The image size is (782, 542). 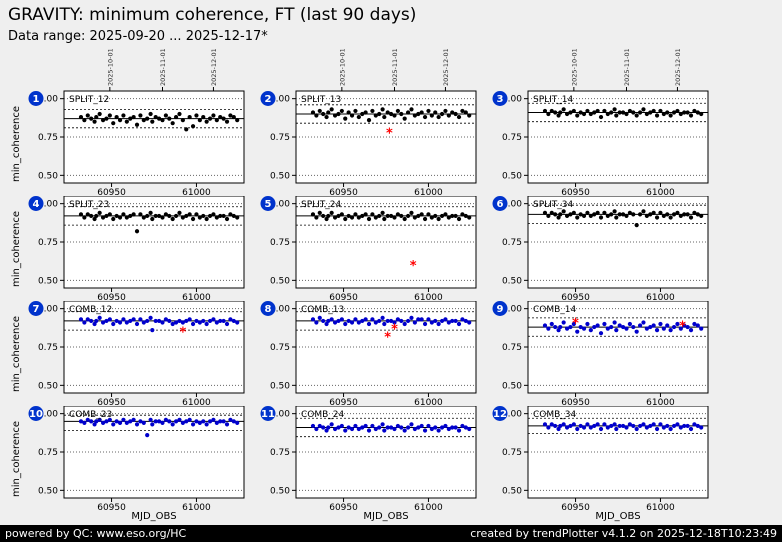 What do you see at coordinates (268, 309) in the screenshot?
I see `svg-text: 8` at bounding box center [268, 309].